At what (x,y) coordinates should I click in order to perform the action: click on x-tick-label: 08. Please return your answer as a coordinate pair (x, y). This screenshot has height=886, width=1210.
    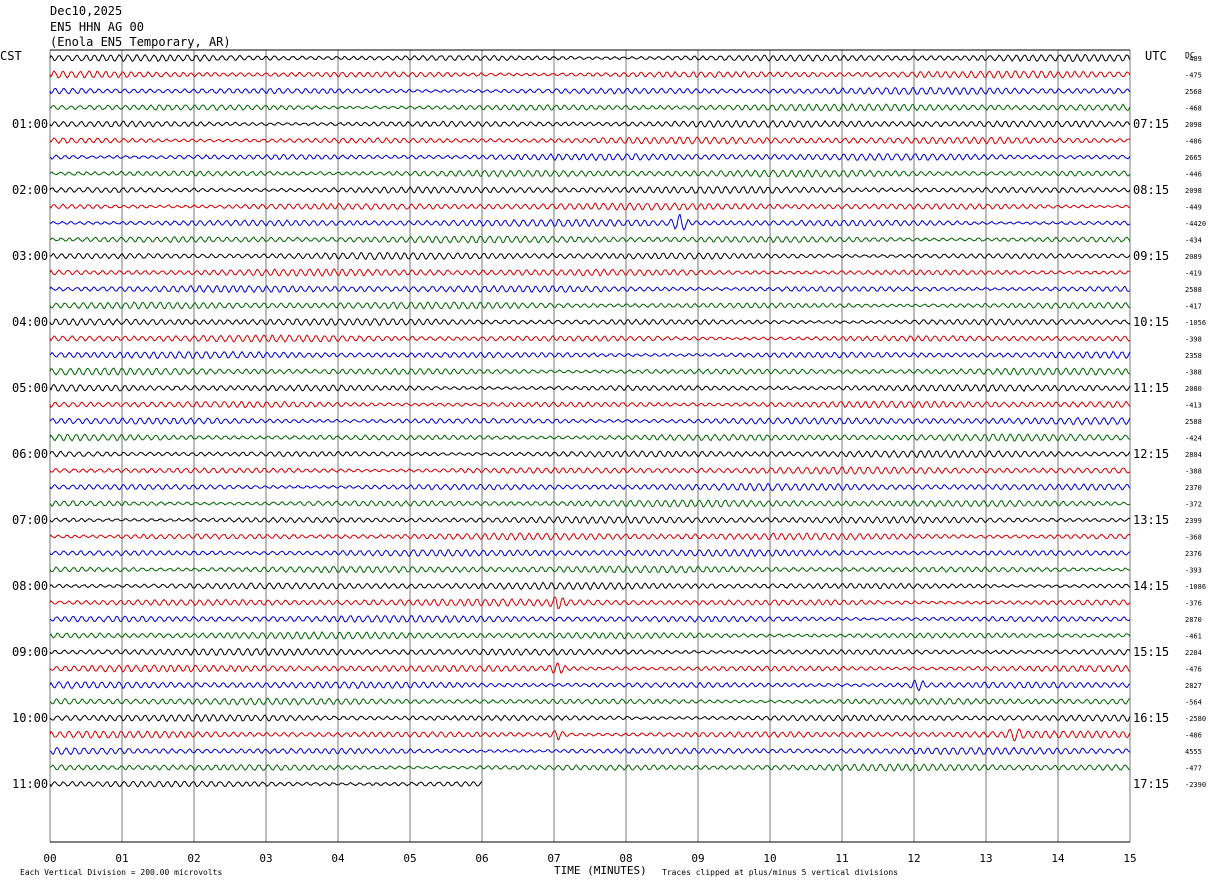
    Looking at the image, I should click on (625, 858).